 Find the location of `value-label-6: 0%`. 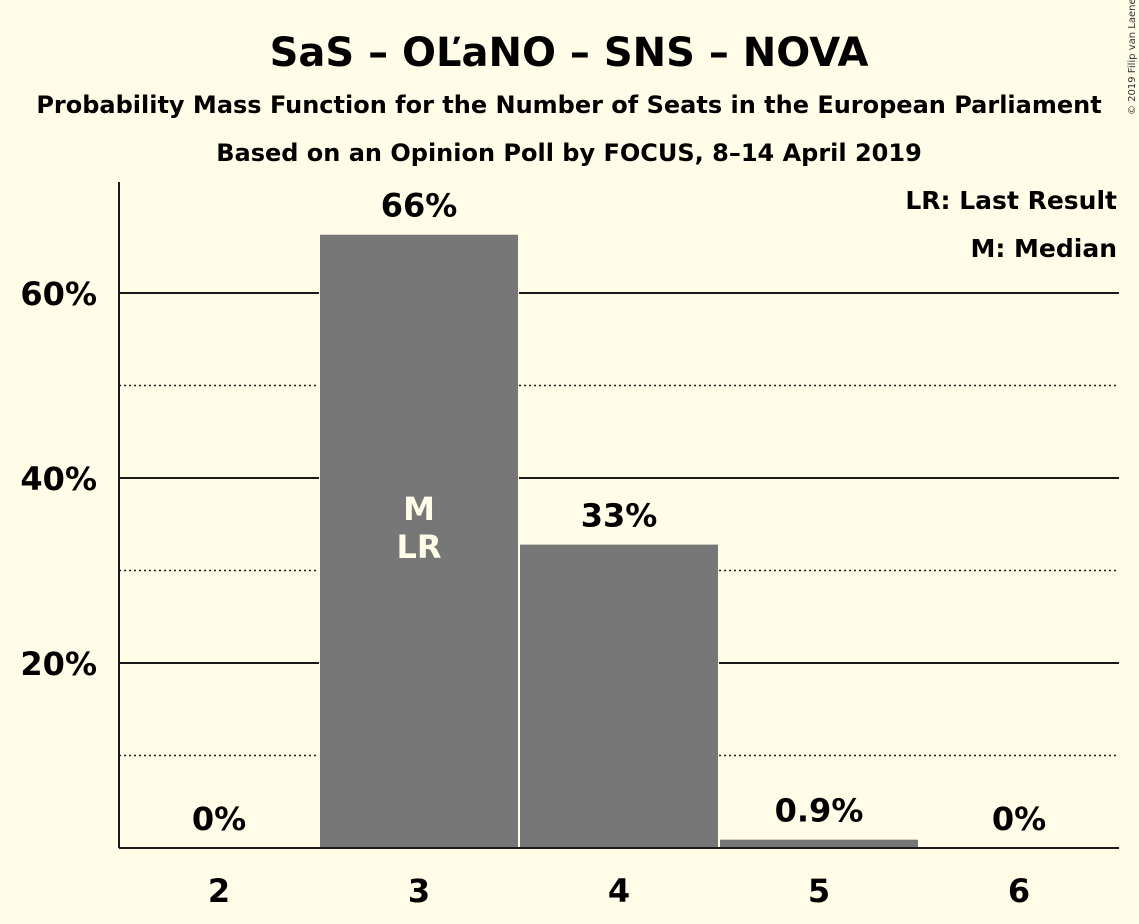

value-label-6: 0% is located at coordinates (1019, 819).